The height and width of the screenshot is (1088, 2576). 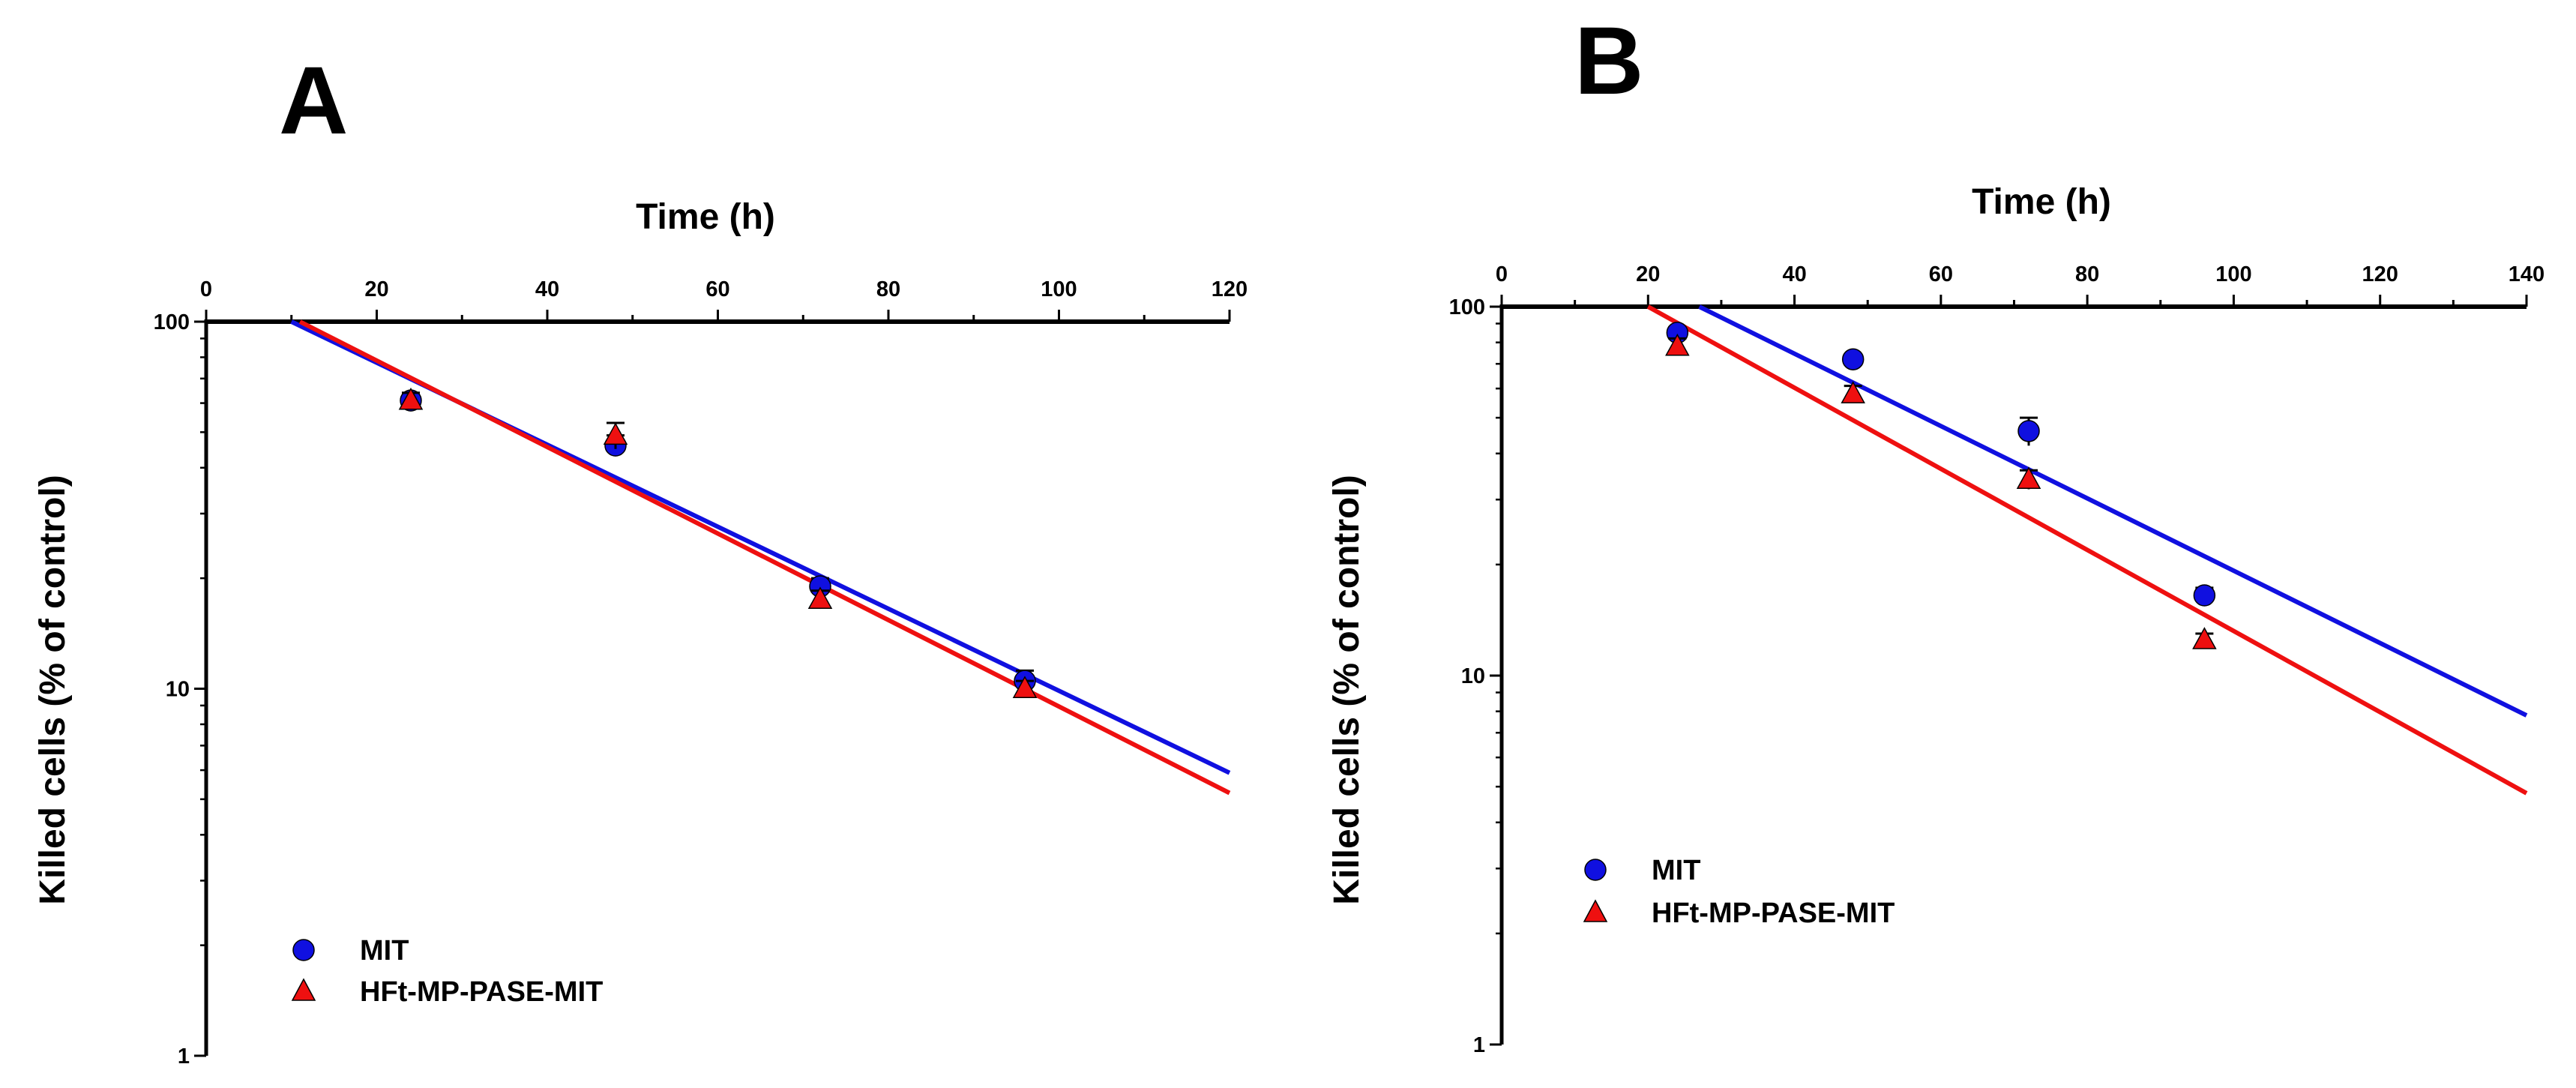 What do you see at coordinates (1347, 690) in the screenshot?
I see `panel-b-y-axis-title: Killed cells (% of control)` at bounding box center [1347, 690].